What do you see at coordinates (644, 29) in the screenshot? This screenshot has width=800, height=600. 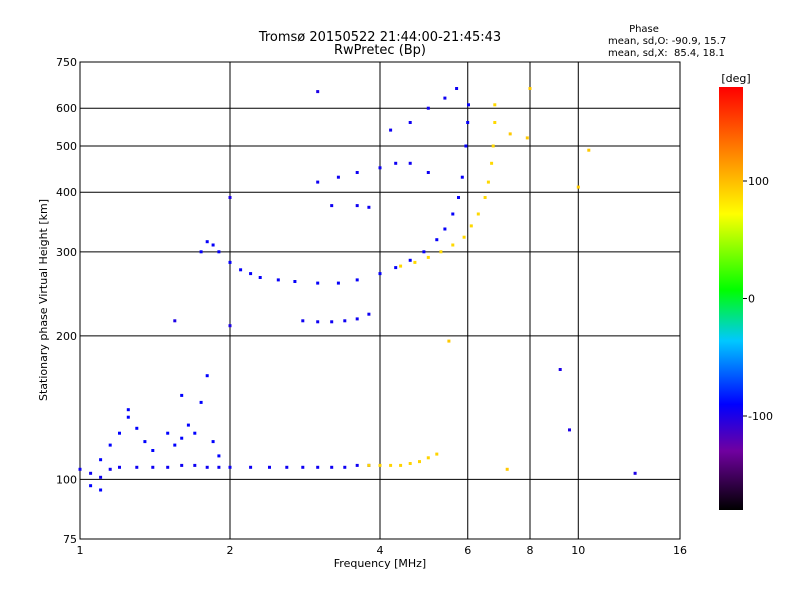 I see `stats-heading: Phase` at bounding box center [644, 29].